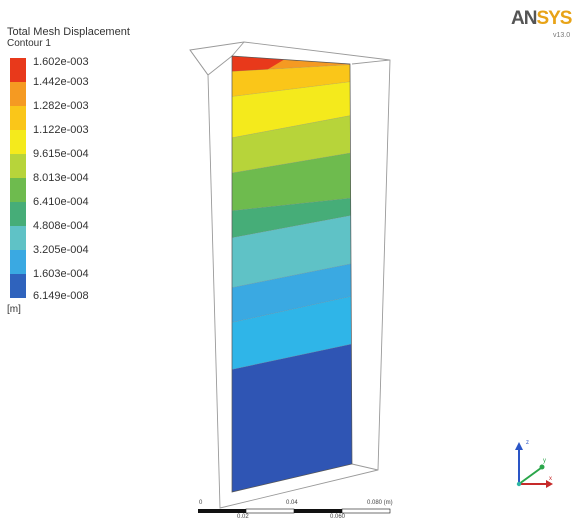 The image size is (575, 520). Describe the element at coordinates (61, 250) in the screenshot. I see `legend-level-label: 3.205e-004` at that location.